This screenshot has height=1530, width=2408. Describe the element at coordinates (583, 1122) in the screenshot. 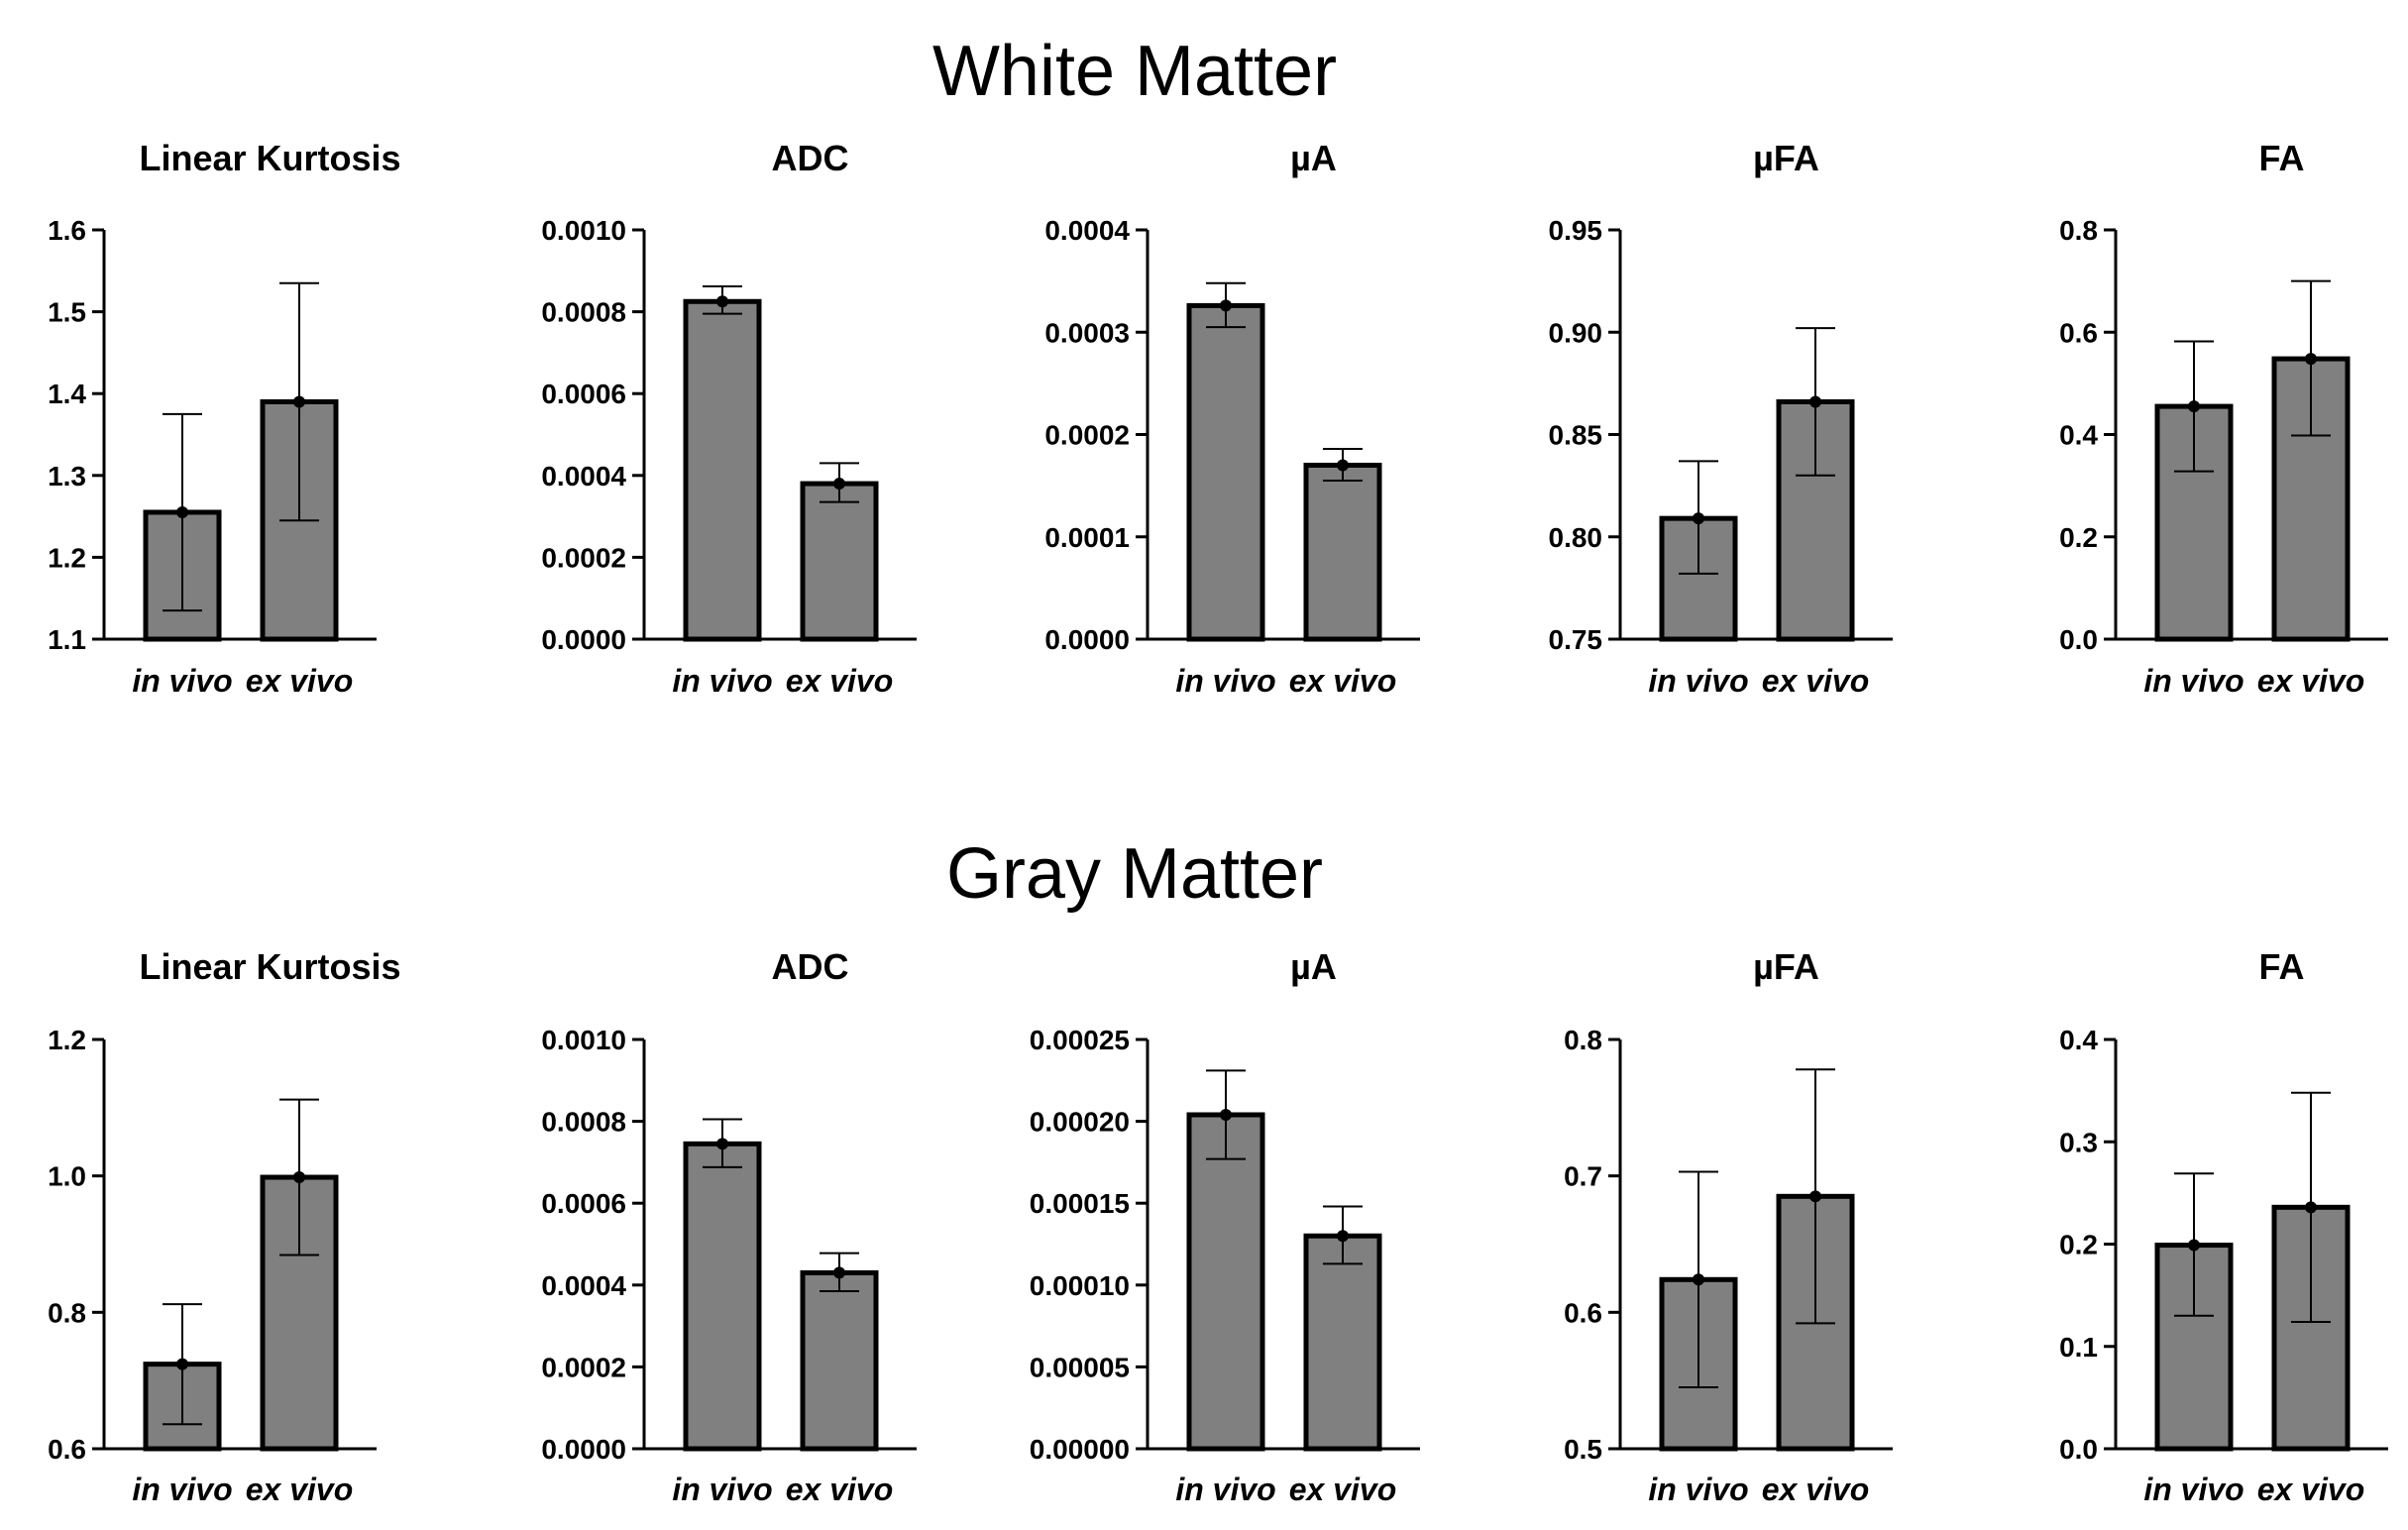

I see `y-tick-label: 0.0008` at that location.